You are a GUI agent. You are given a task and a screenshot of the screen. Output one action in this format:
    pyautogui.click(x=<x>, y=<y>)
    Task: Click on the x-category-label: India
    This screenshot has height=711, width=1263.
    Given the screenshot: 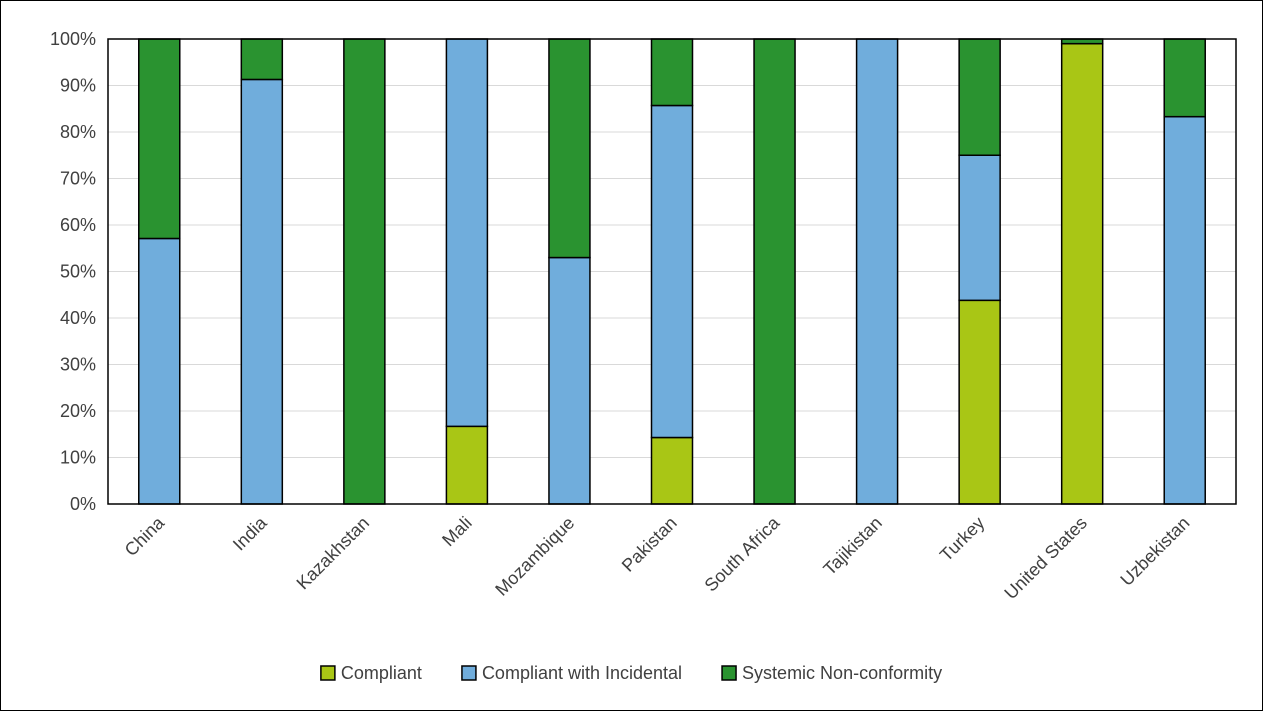 What is the action you would take?
    pyautogui.click(x=250, y=533)
    